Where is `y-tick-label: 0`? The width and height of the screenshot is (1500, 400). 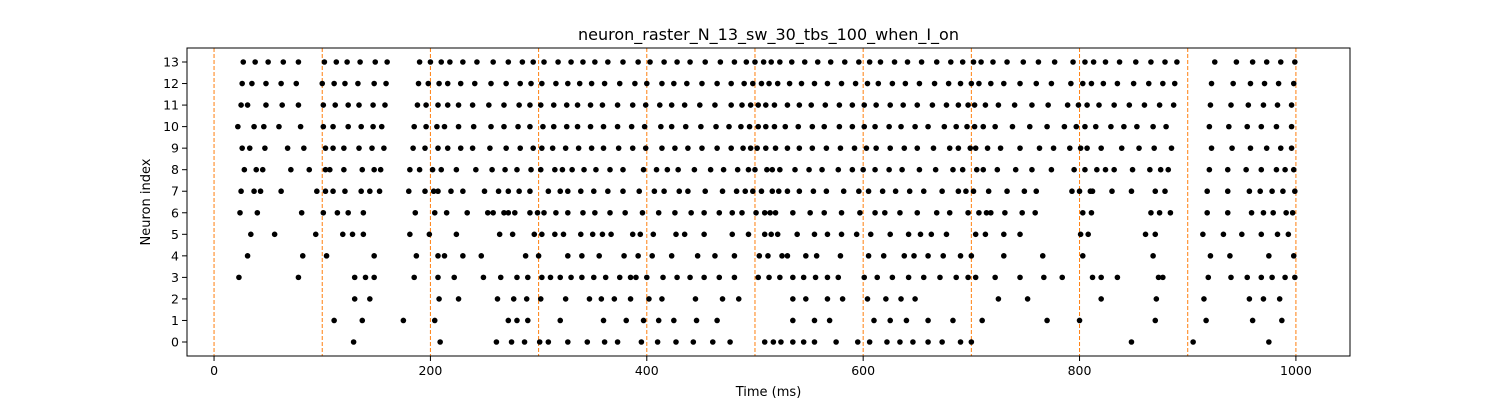 y-tick-label: 0 is located at coordinates (175, 342).